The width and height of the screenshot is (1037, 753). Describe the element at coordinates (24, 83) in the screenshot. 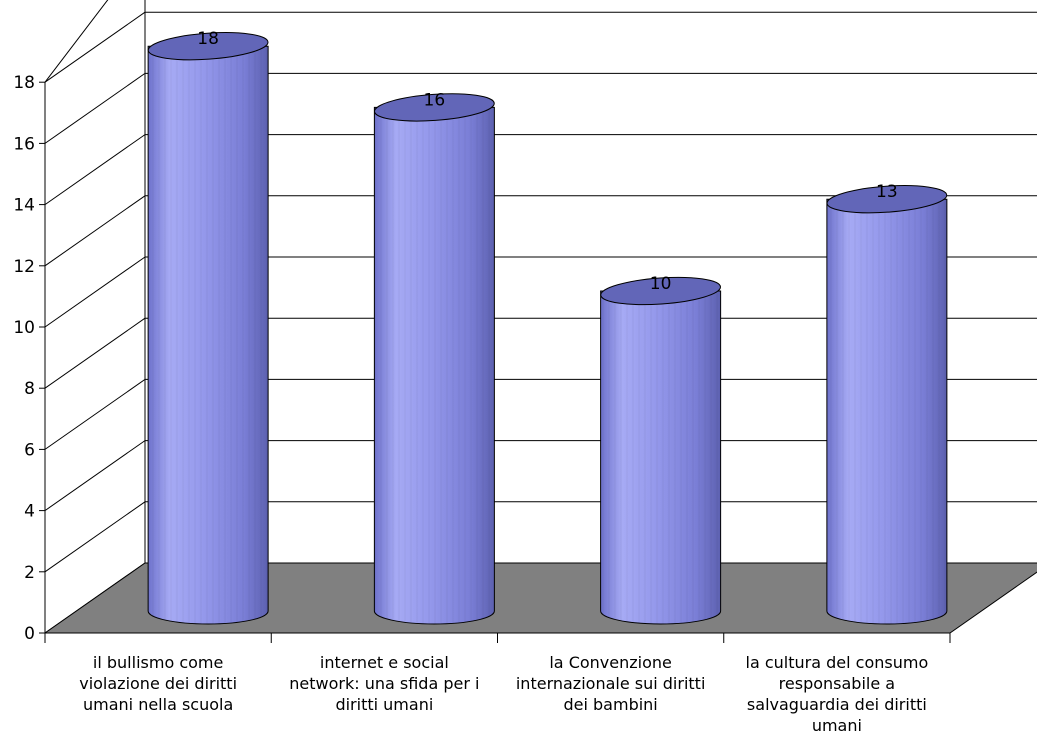

I see `y-tick-label: 18` at that location.